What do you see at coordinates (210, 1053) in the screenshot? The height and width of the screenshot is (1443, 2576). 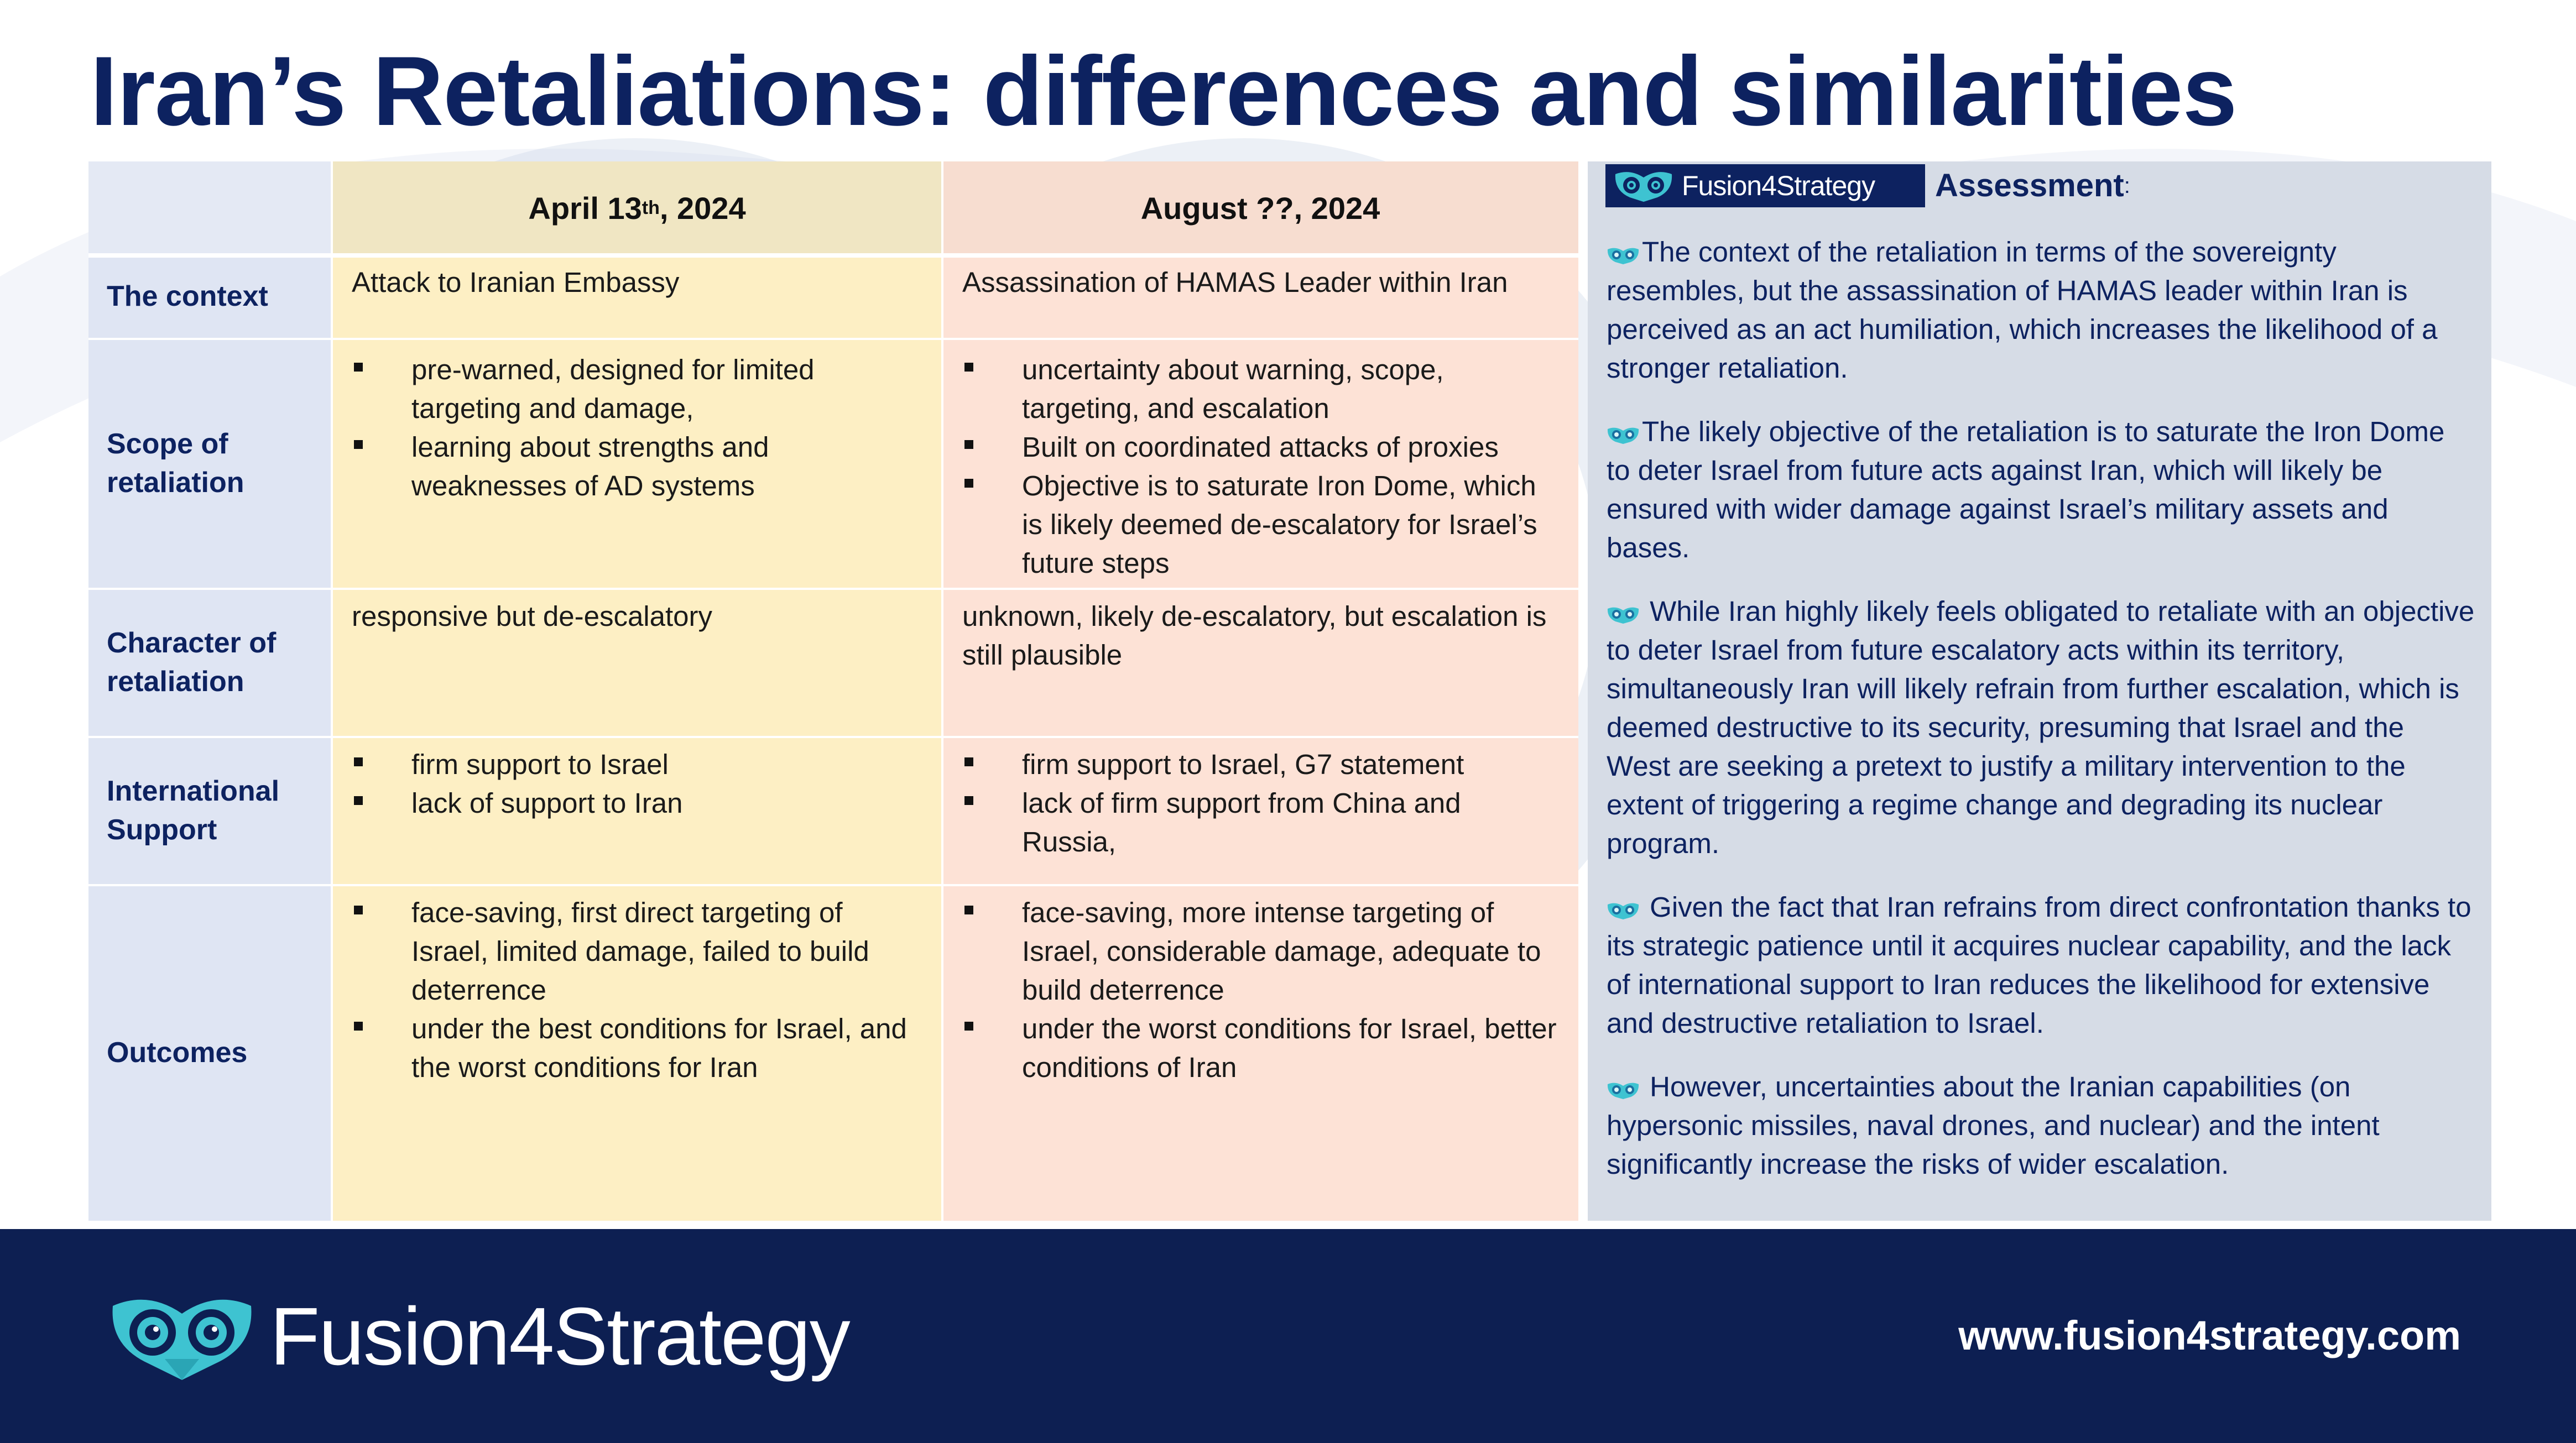 I see `row-header-outcomes: Outcomes` at bounding box center [210, 1053].